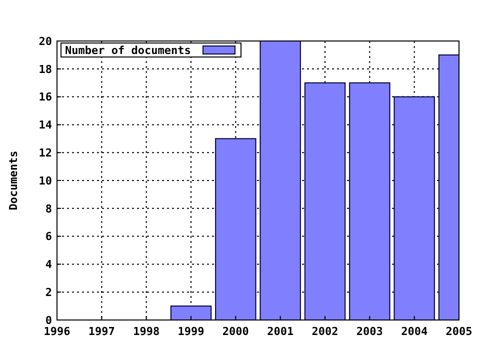 The image size is (480, 350). Describe the element at coordinates (45, 125) in the screenshot. I see `y-tick-label: 14` at that location.